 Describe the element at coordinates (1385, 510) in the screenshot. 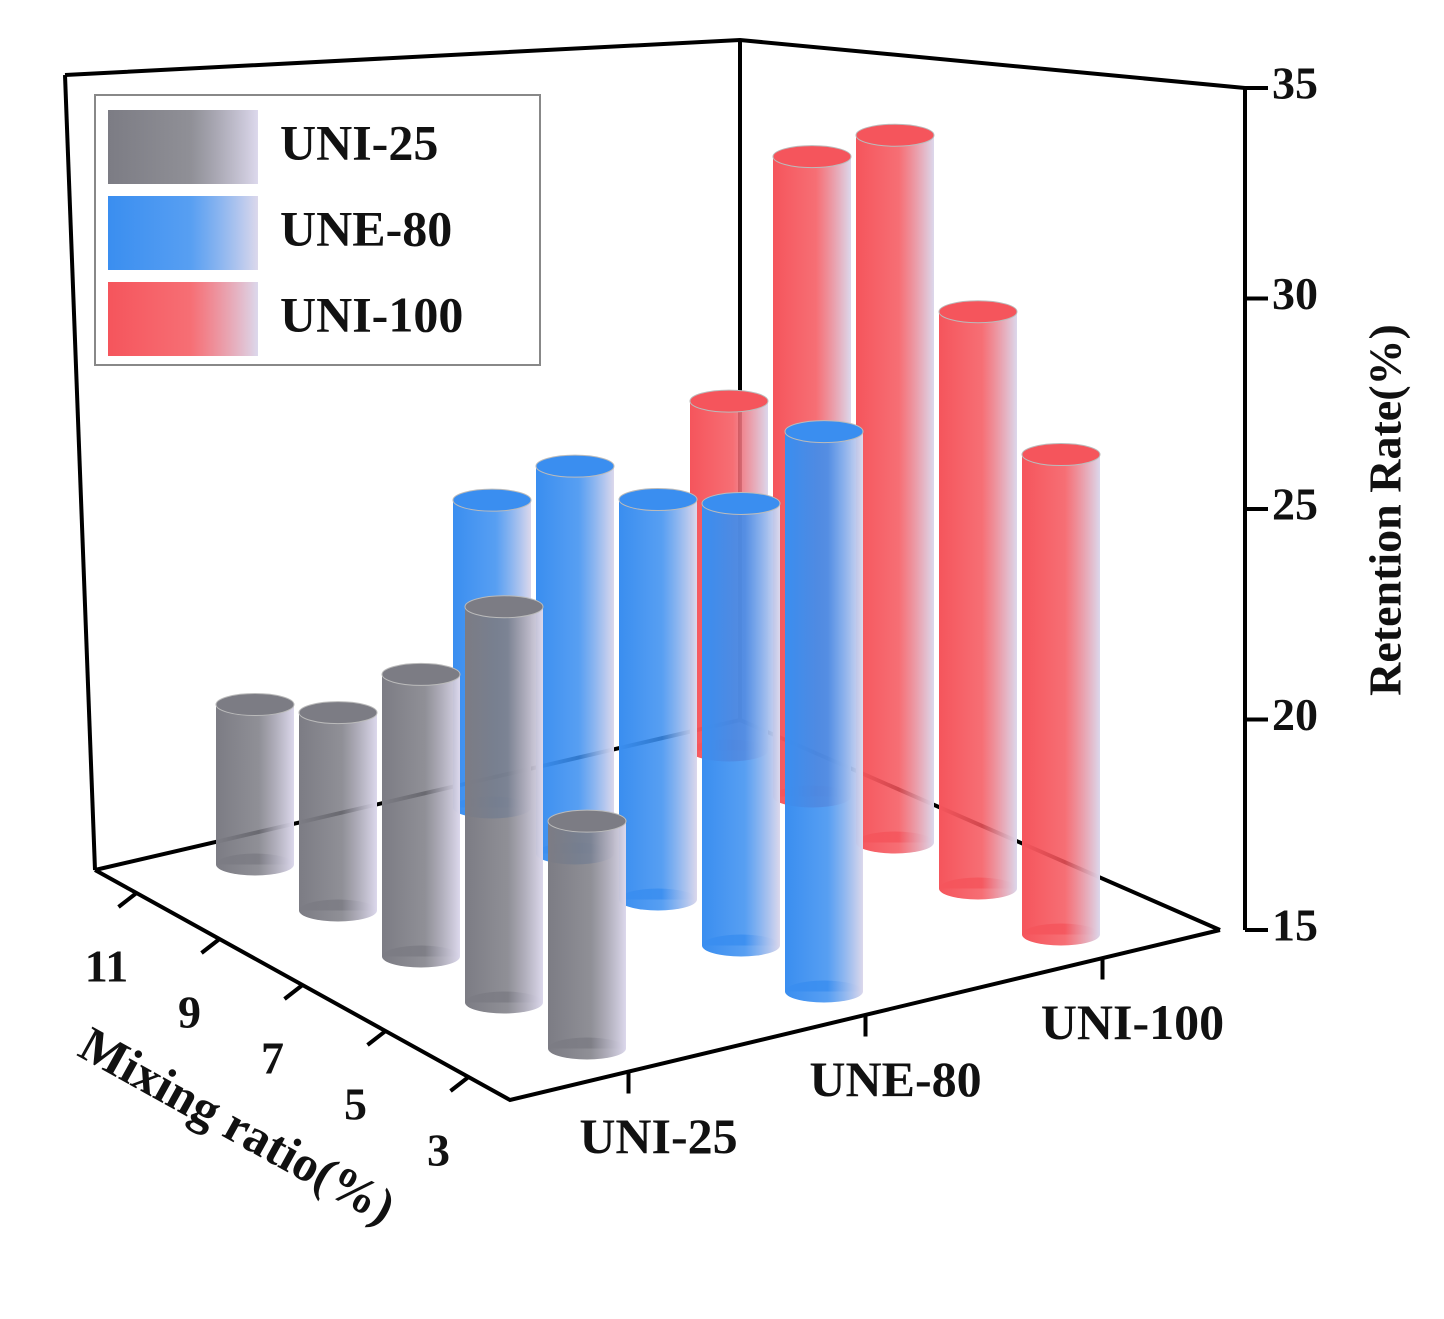

I see `y-axis-title: Retention Rate(%)` at that location.